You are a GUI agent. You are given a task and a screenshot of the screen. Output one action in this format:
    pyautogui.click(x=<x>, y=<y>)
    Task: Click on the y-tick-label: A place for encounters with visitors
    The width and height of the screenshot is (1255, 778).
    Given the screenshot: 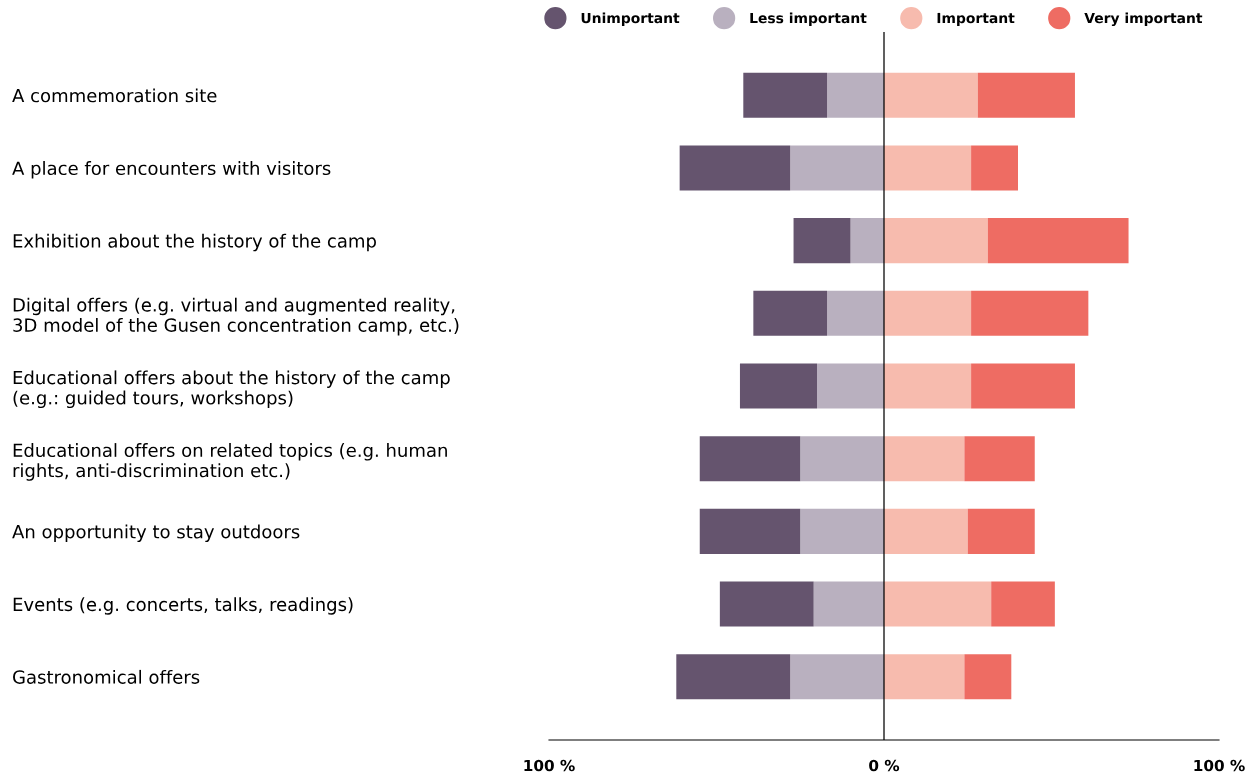 What is the action you would take?
    pyautogui.click(x=171, y=170)
    